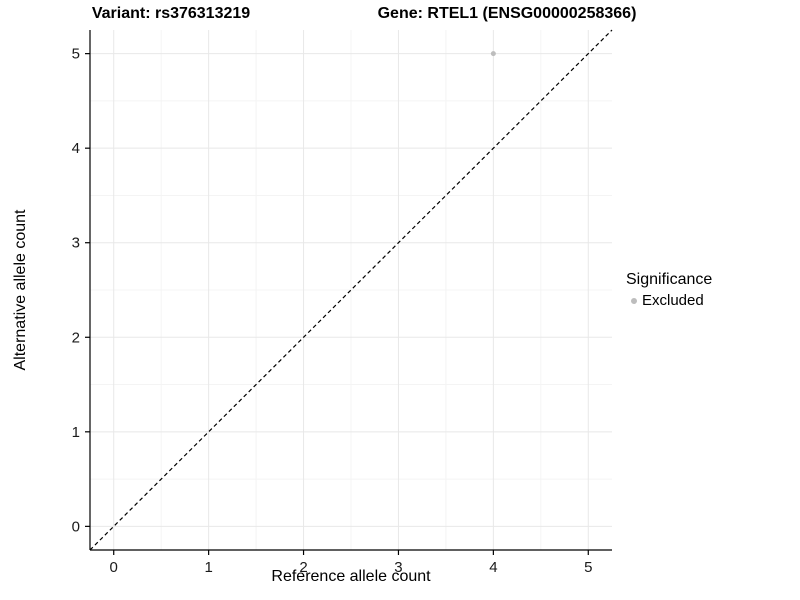  What do you see at coordinates (76, 148) in the screenshot?
I see `y-tick-label: 4` at bounding box center [76, 148].